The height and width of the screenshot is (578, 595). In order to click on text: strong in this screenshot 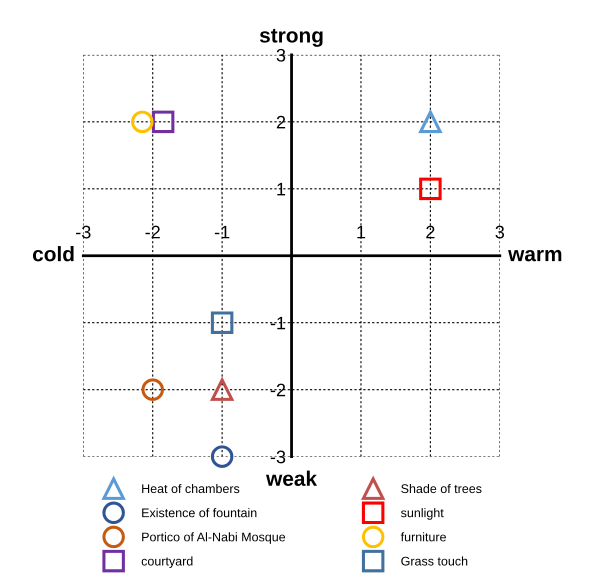, I will do `click(291, 37)`.